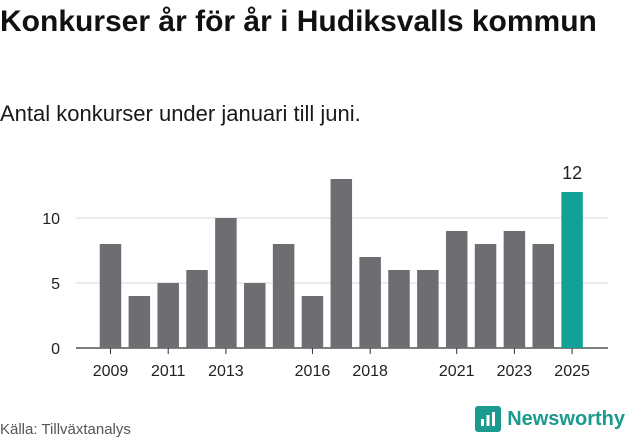 This screenshot has height=439, width=631. What do you see at coordinates (226, 371) in the screenshot?
I see `x-tick-label: 2013` at bounding box center [226, 371].